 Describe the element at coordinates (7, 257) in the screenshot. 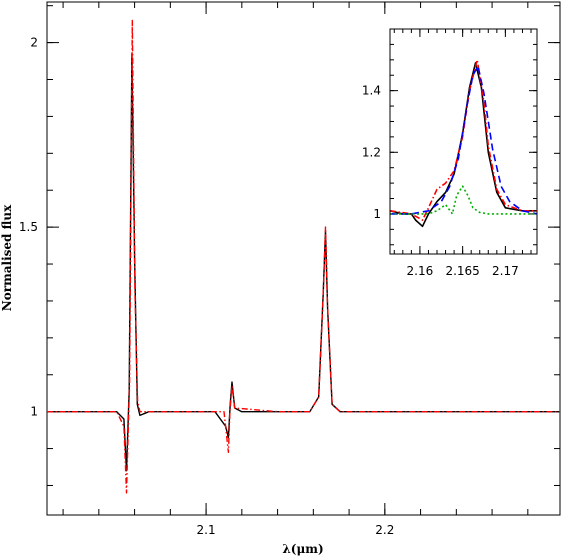

I see `y-axis-title: Normalised flux` at that location.